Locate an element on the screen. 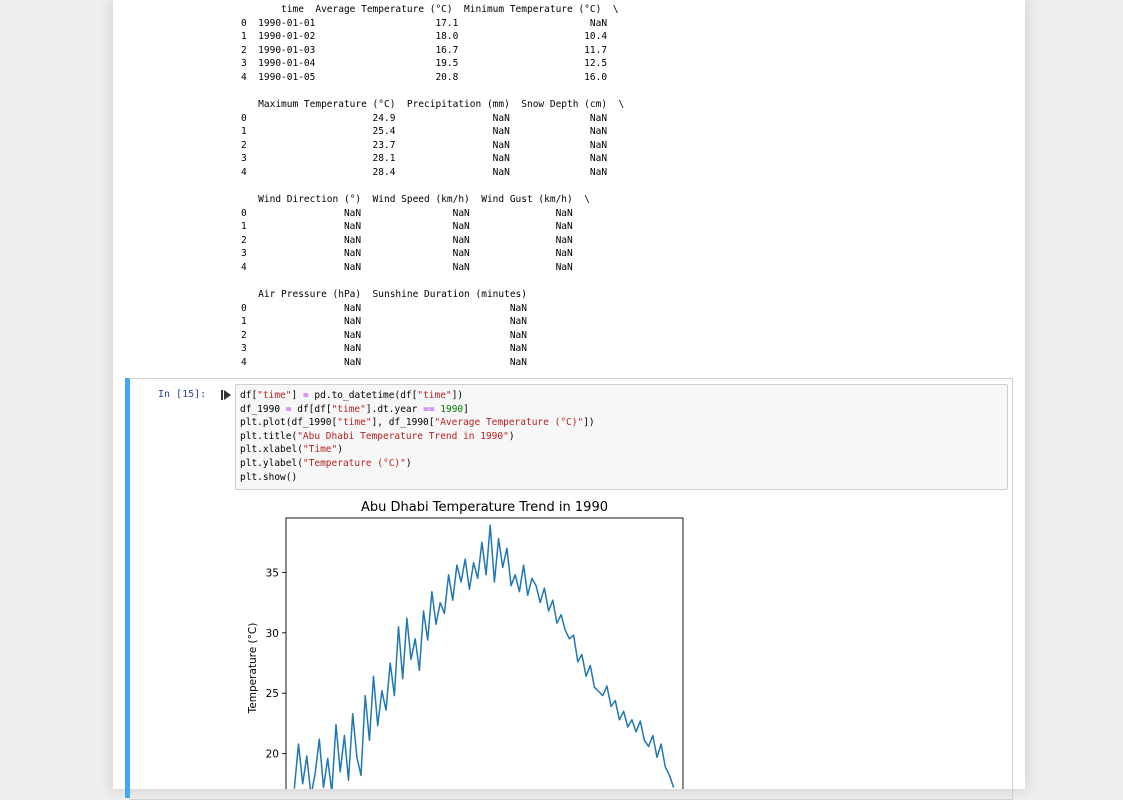  y-tick-label: 25 is located at coordinates (272, 694).